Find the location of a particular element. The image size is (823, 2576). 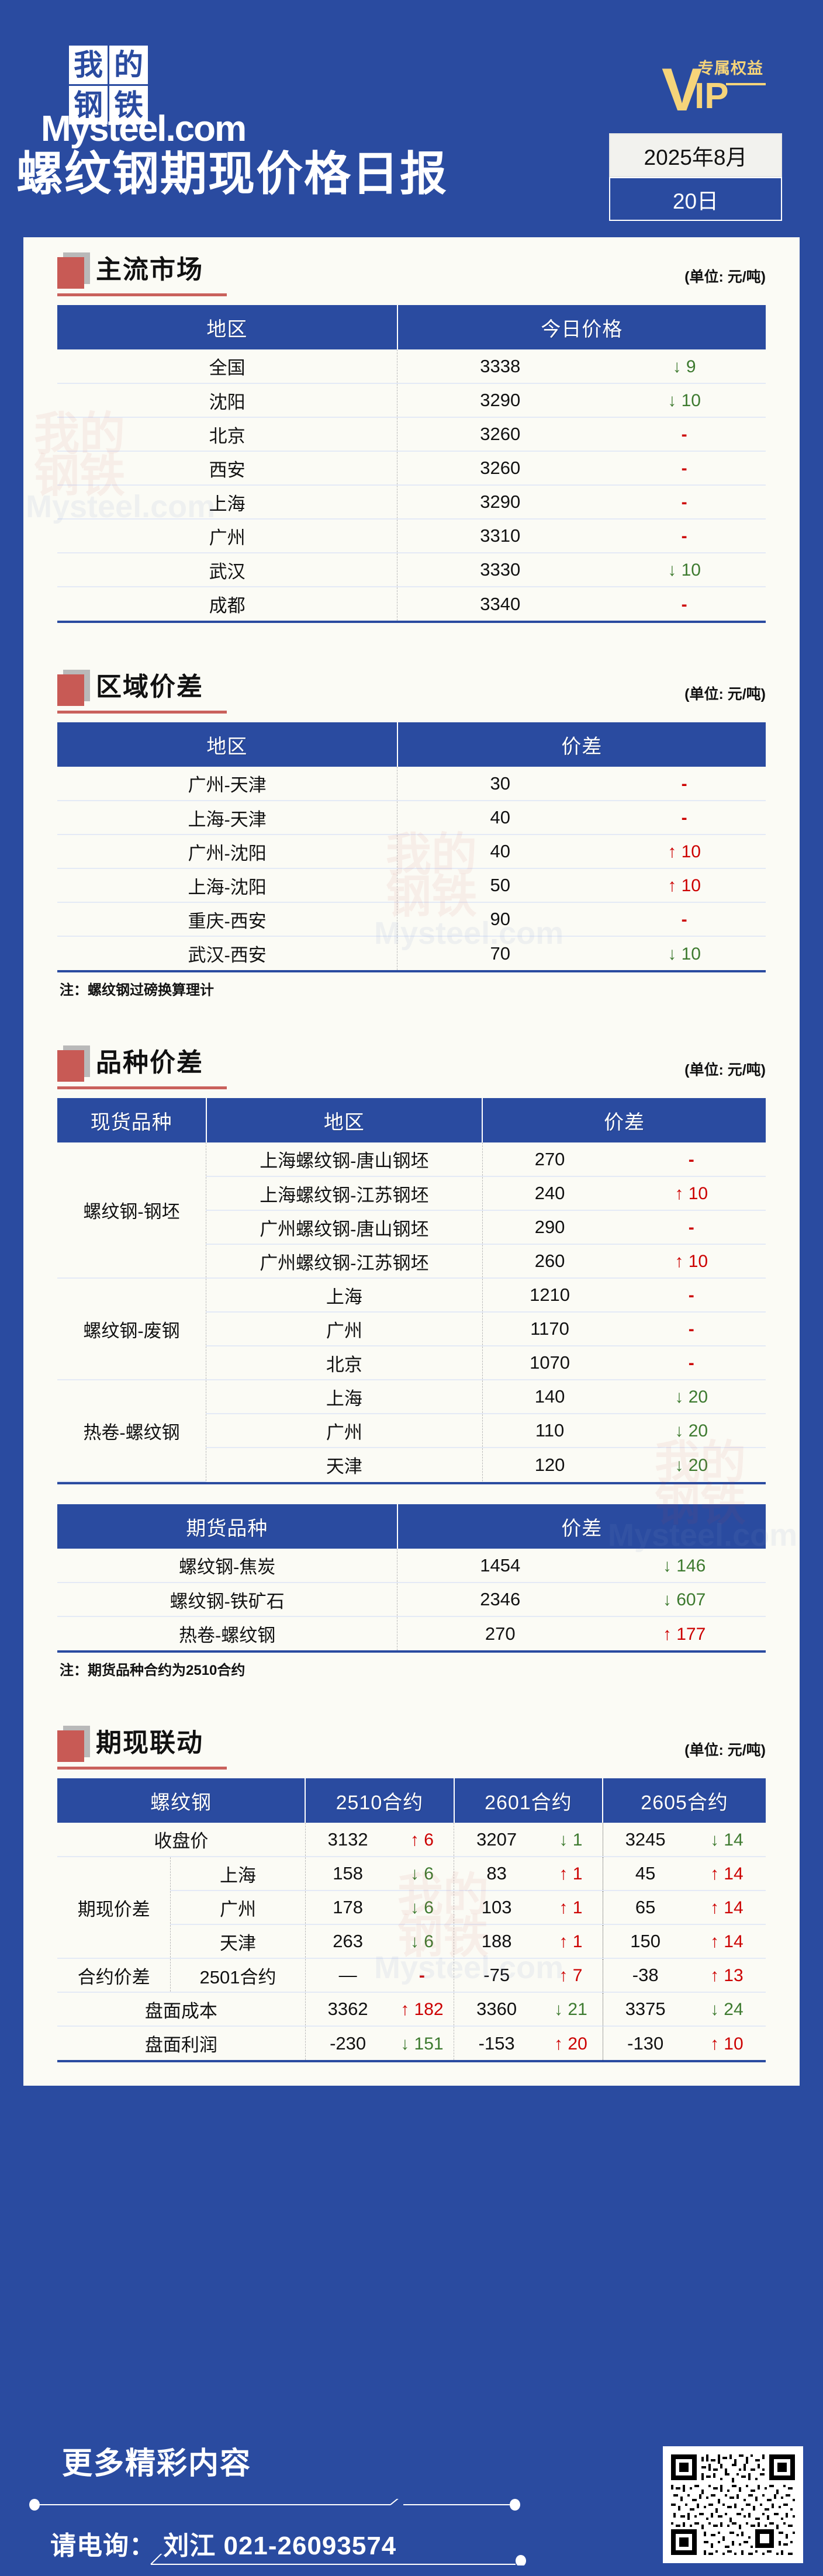

table-row: 螺纹钢-铁矿石 2346 ↓ 607 is located at coordinates (411, 1600).